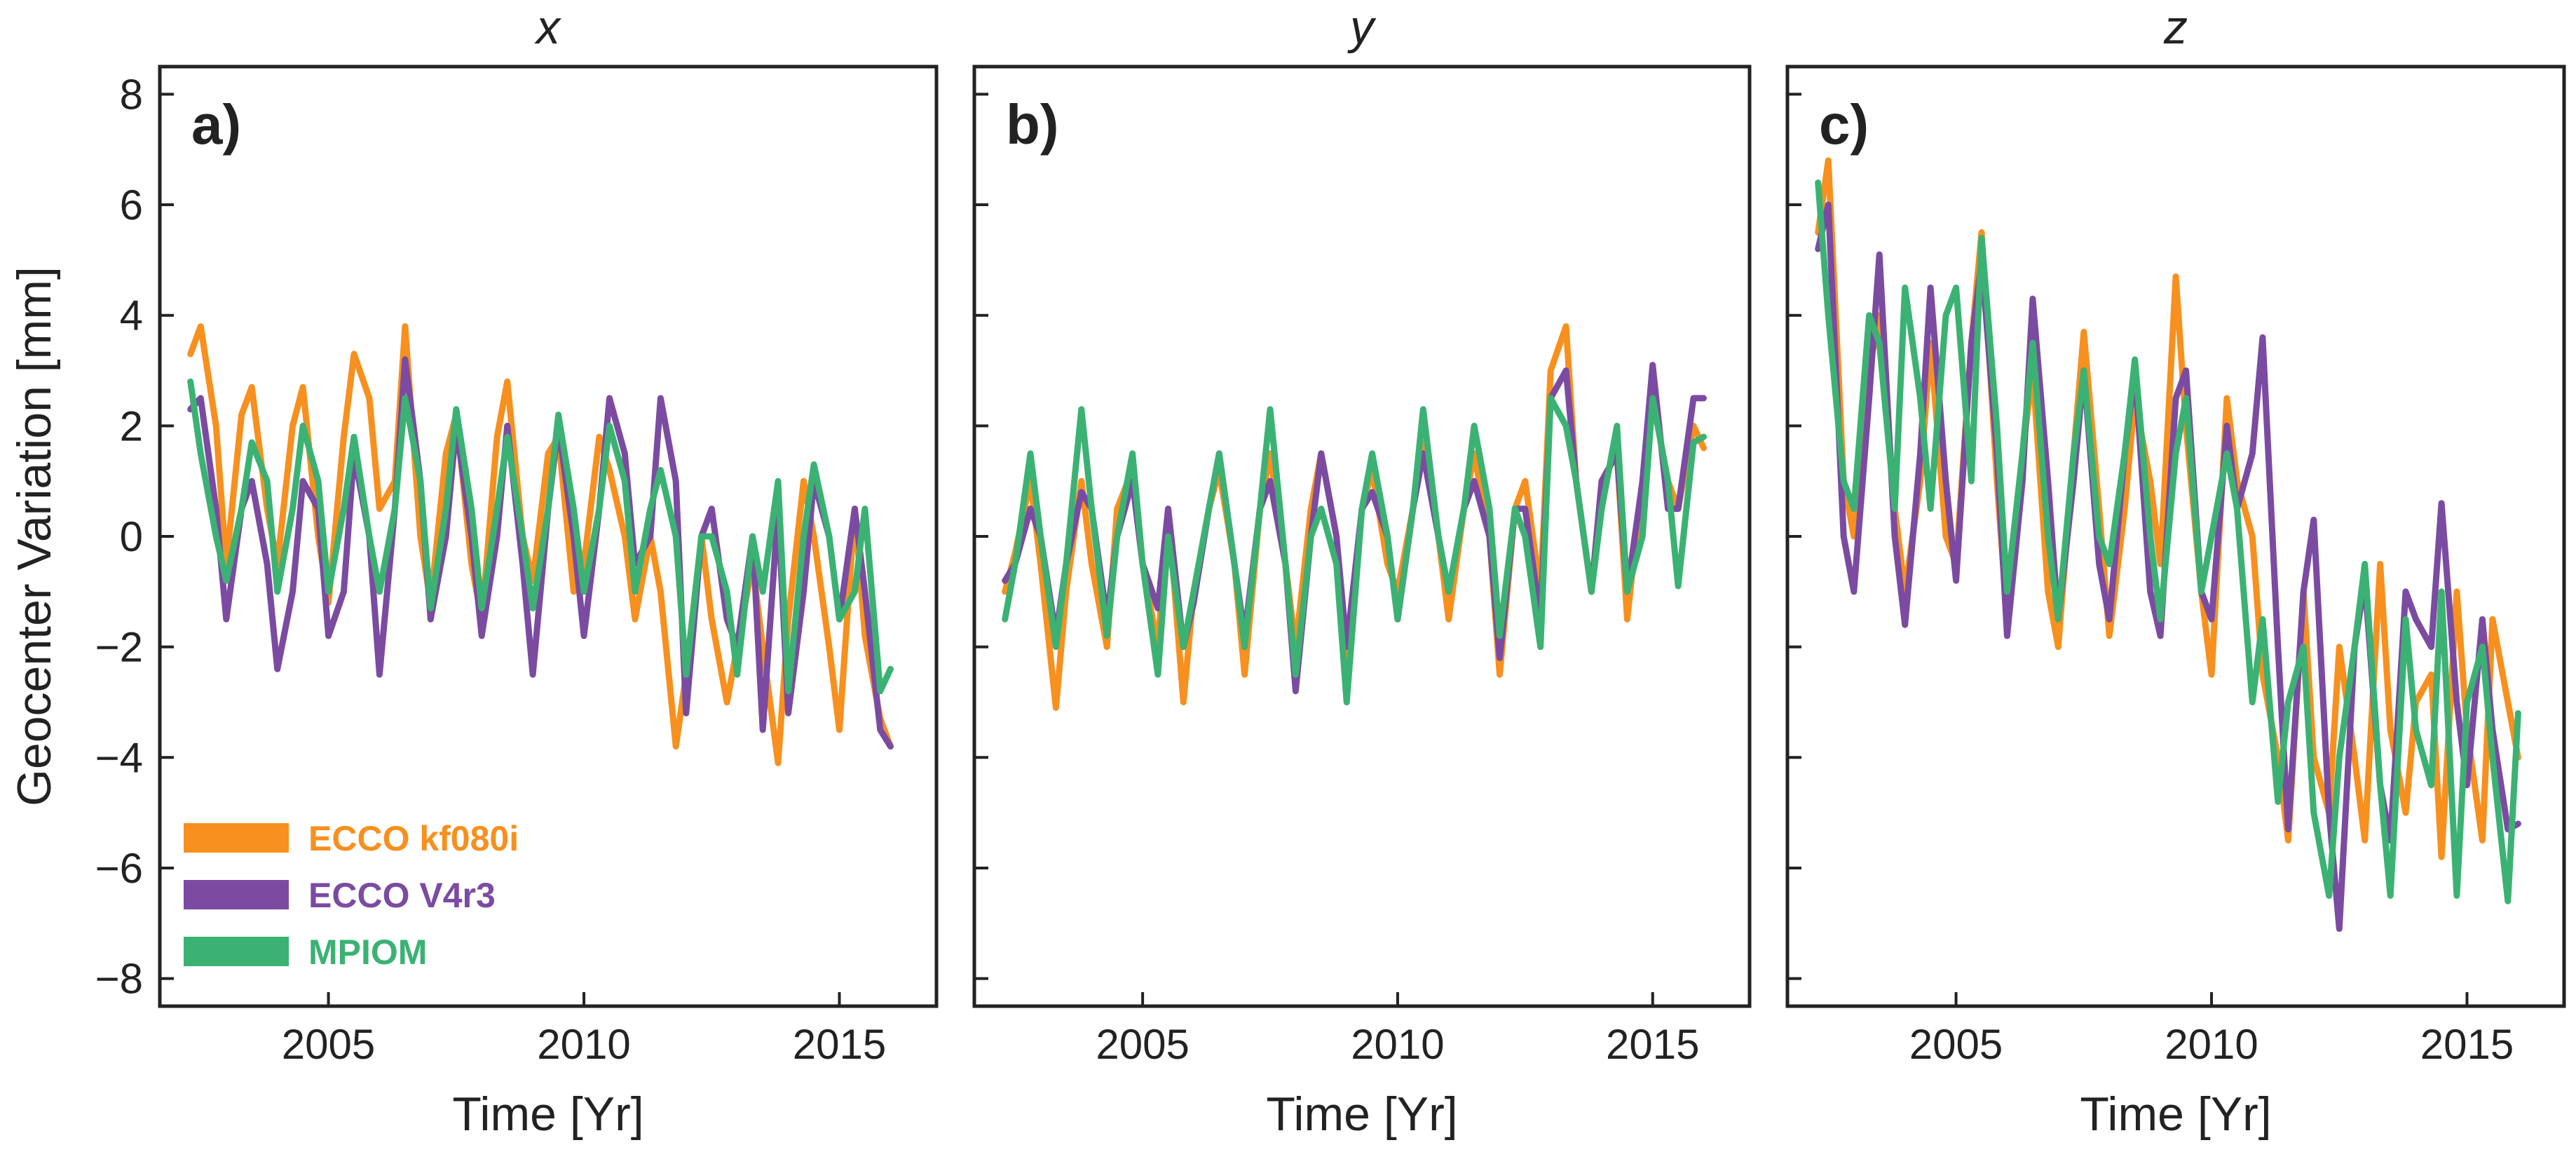 Image resolution: width=2576 pixels, height=1152 pixels. Describe the element at coordinates (119, 868) in the screenshot. I see `y-tick-label: −6` at that location.